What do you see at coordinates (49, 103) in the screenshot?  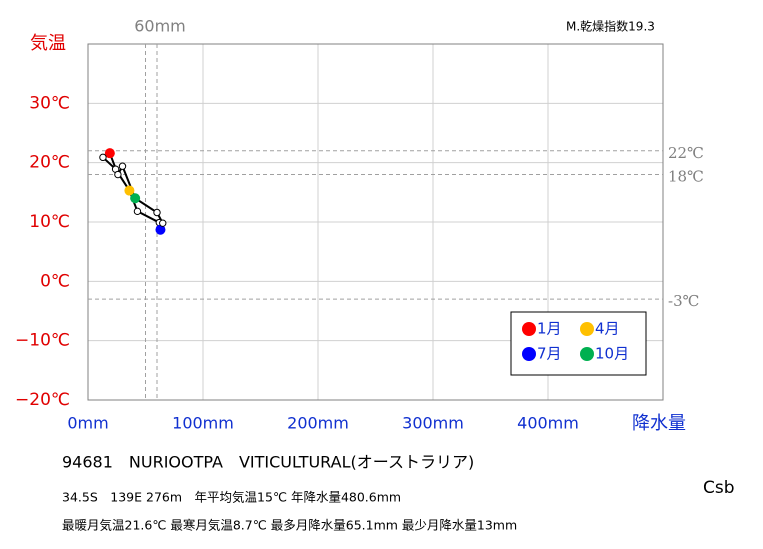 I see `y-tick-label: 30℃` at bounding box center [49, 103].